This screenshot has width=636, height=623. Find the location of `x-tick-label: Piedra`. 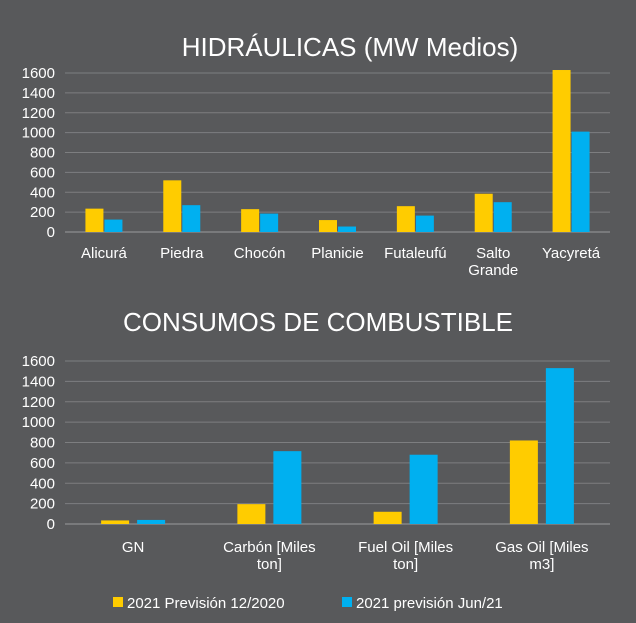

x-tick-label: Piedra is located at coordinates (182, 253).